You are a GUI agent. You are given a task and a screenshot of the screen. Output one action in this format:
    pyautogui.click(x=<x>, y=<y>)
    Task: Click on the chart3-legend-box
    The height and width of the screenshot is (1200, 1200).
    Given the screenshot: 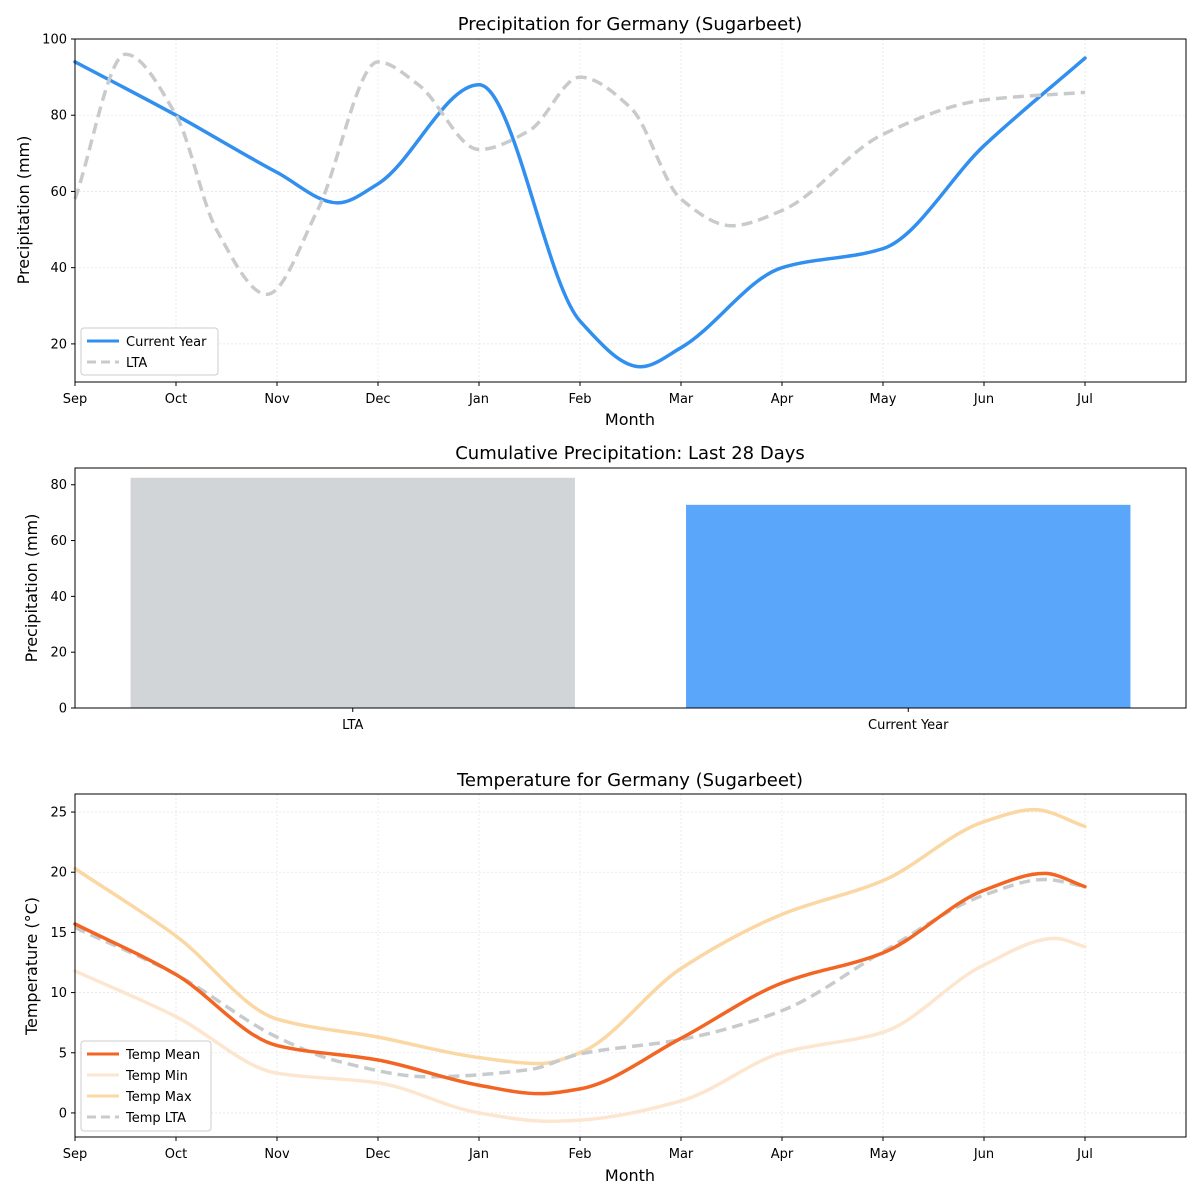 What is the action you would take?
    pyautogui.click(x=146, y=1086)
    